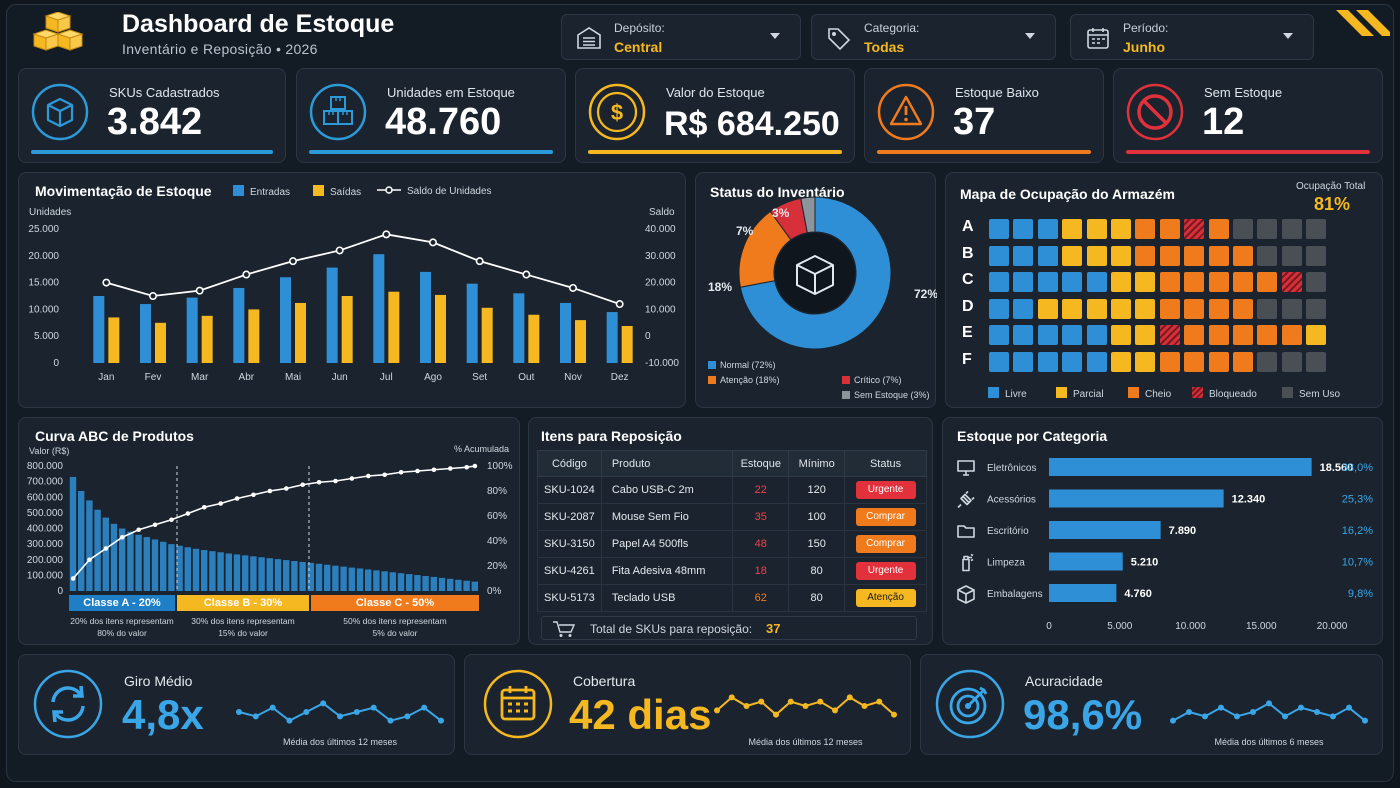 Image resolution: width=1400 pixels, height=788 pixels. What do you see at coordinates (815, 273) in the screenshot?
I see `donut-slice-normal` at bounding box center [815, 273].